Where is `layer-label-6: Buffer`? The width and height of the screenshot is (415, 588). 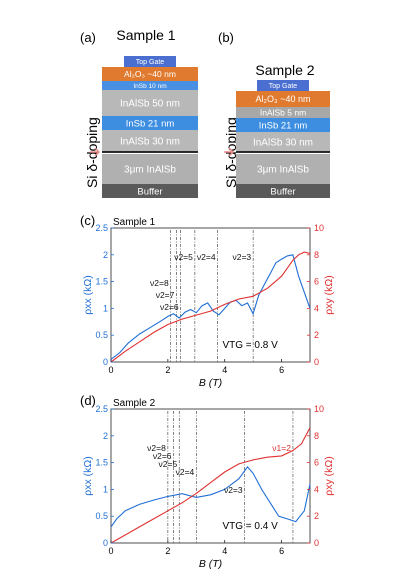 layer-label-6: Buffer is located at coordinates (282, 191).